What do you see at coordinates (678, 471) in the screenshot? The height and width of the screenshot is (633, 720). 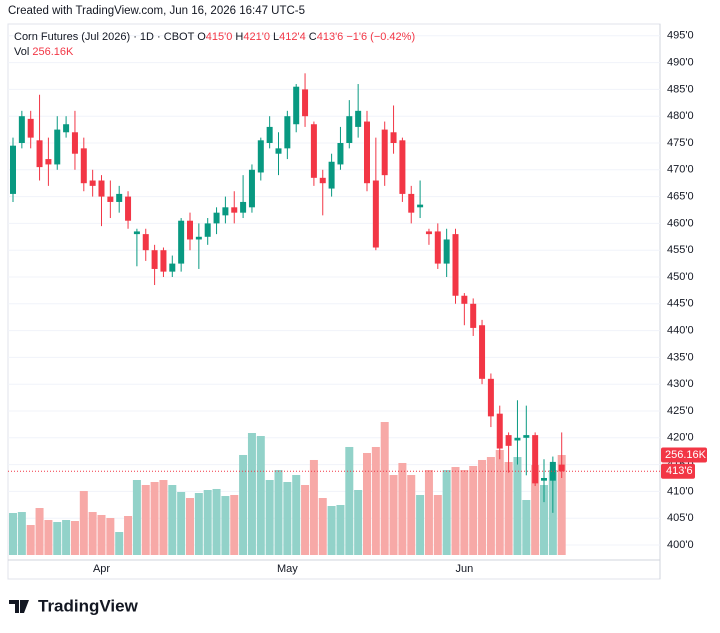 I see `last-price-tag` at bounding box center [678, 471].